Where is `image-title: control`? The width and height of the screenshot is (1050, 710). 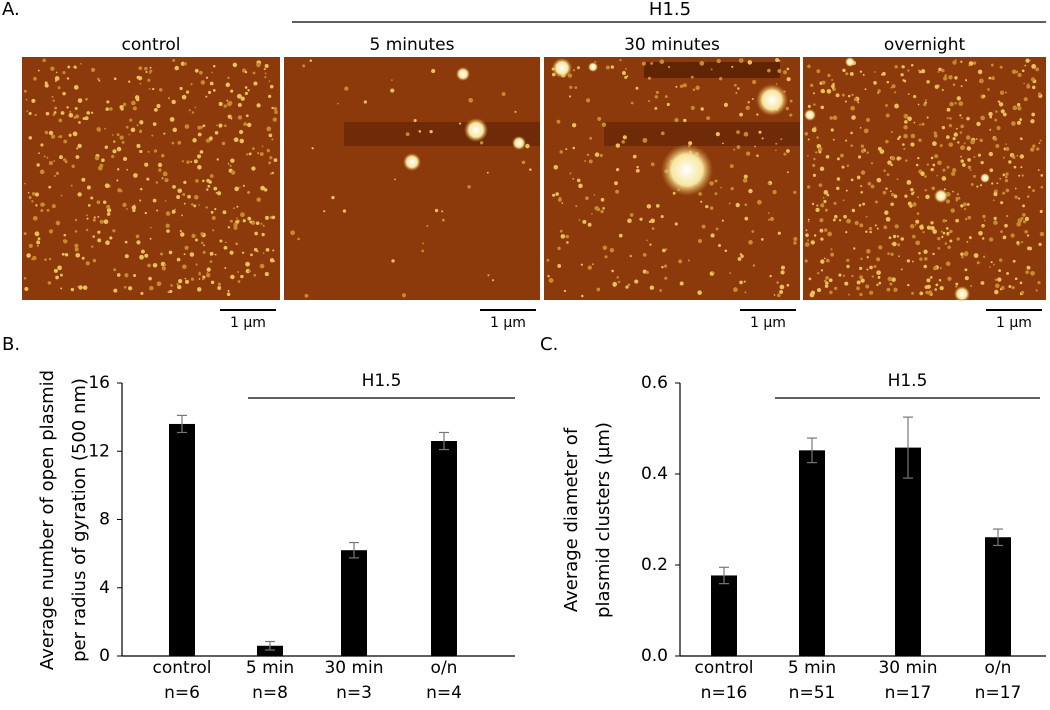
image-title: control is located at coordinates (151, 45).